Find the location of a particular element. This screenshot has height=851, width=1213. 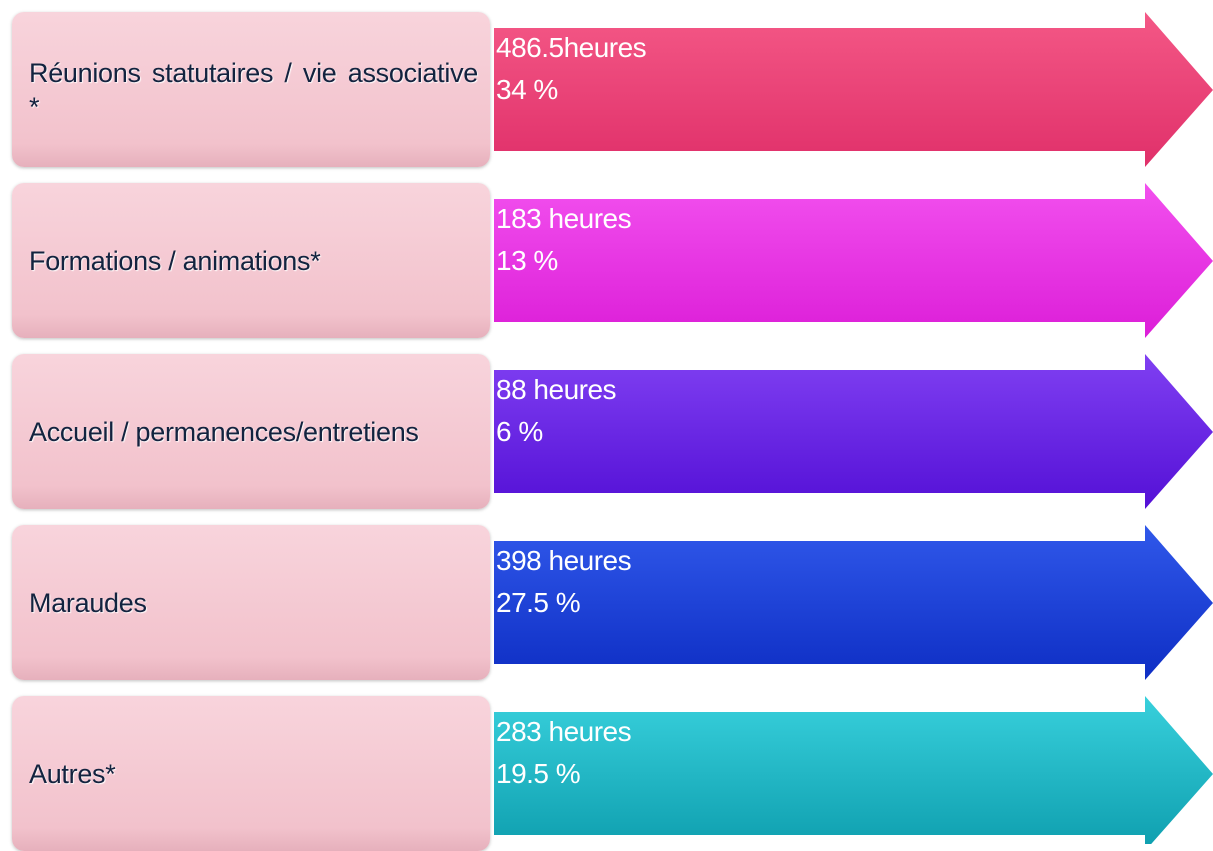

row-label: Réunions statutaires / vie associative * is located at coordinates (253, 89).